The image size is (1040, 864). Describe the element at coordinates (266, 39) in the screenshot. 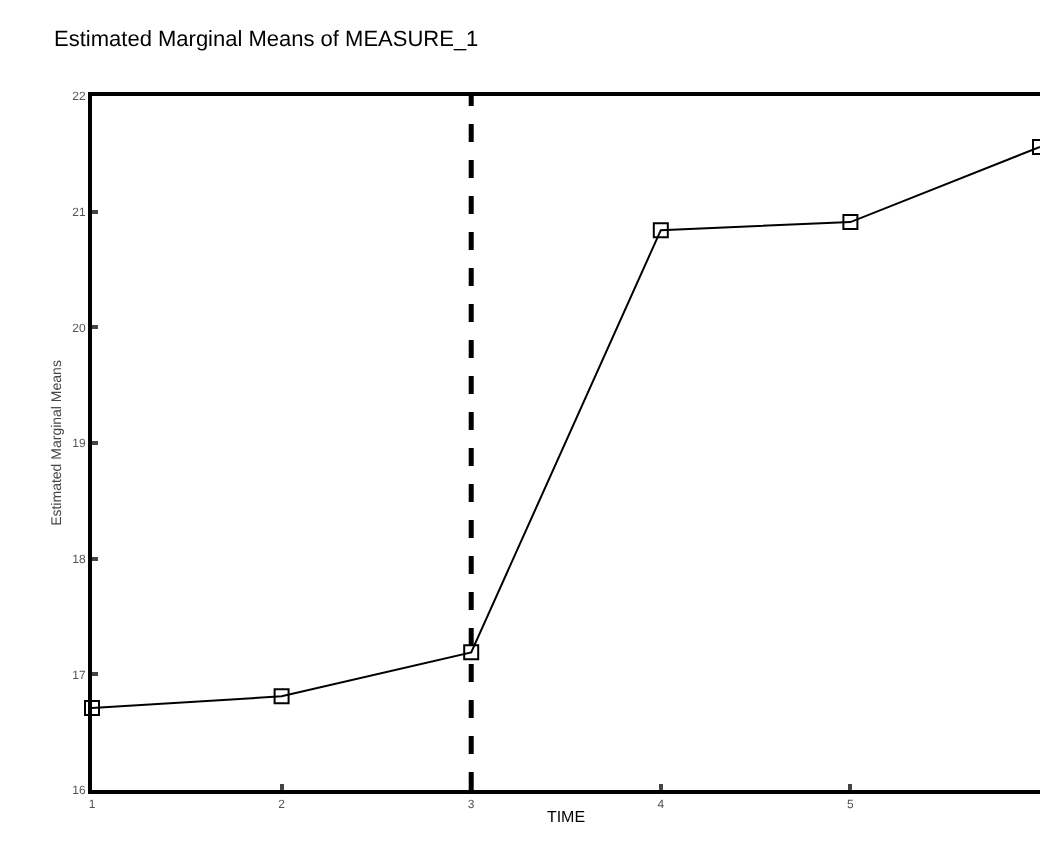

I see `chart-title: Estimated Marginal Means of MEASURE_1` at that location.